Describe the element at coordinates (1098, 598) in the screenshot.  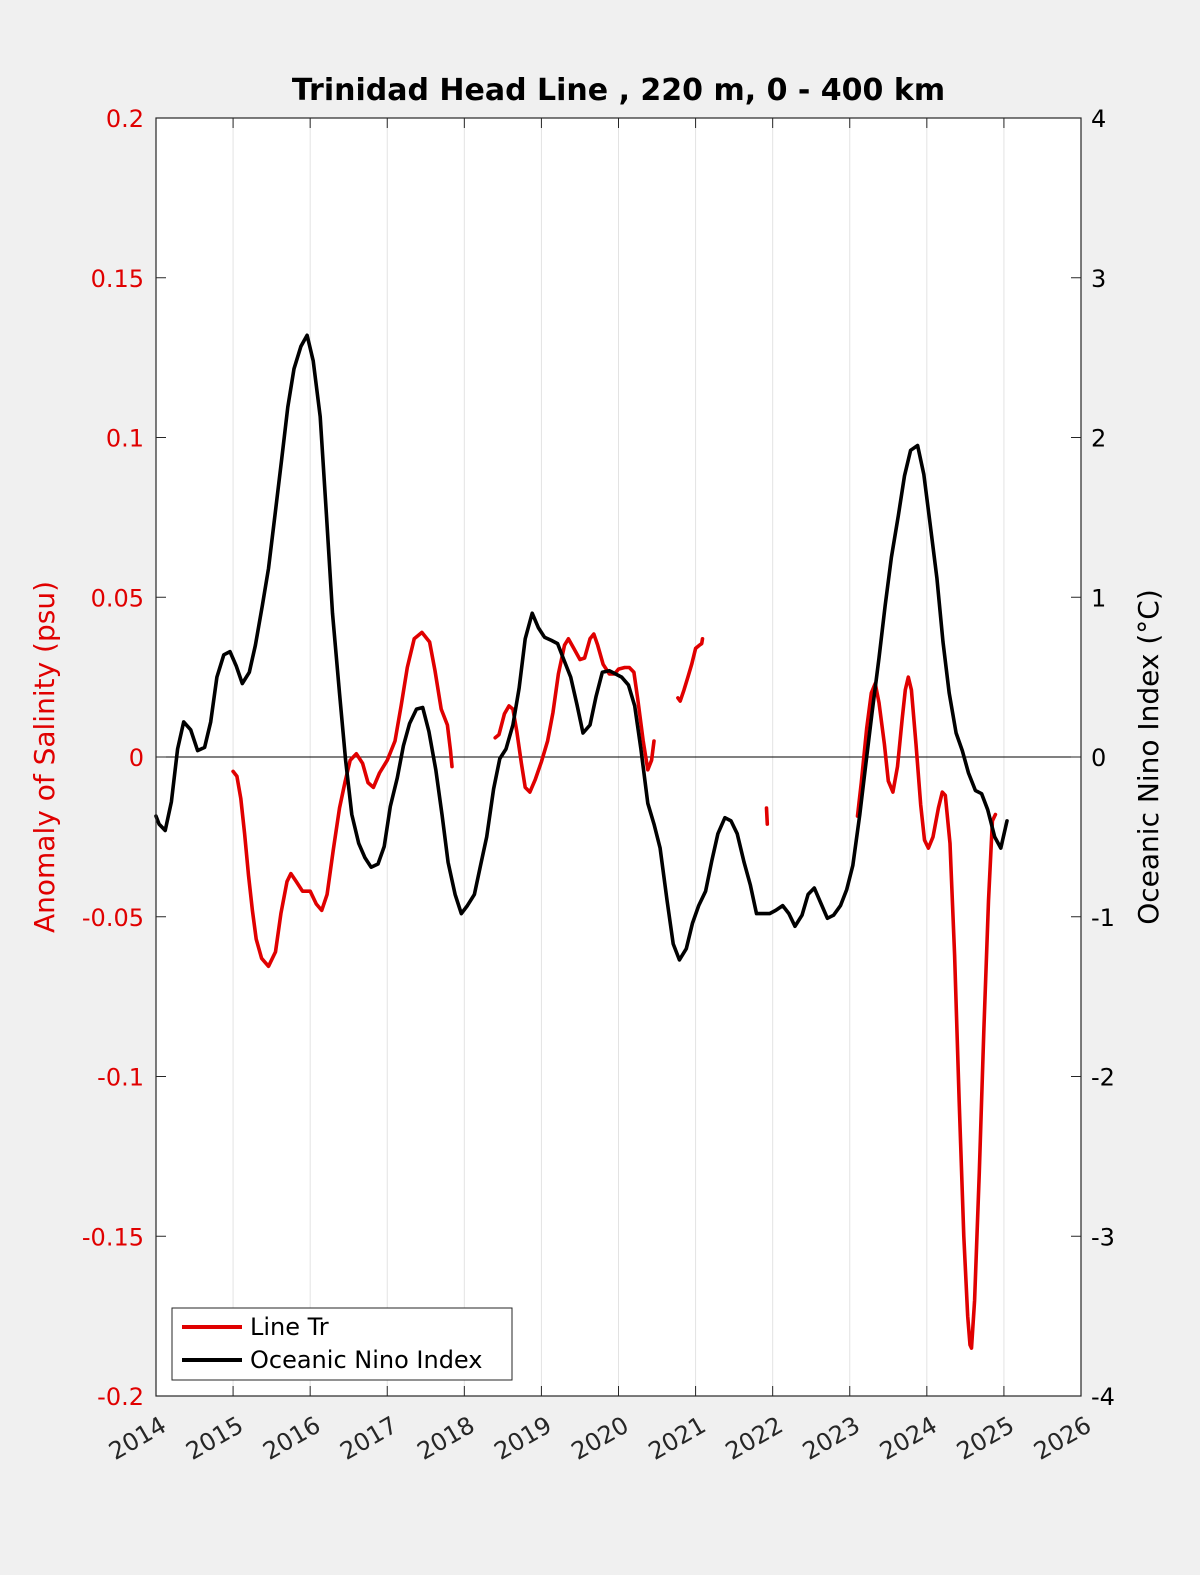
I see `y-tick-label-right: 1` at that location.